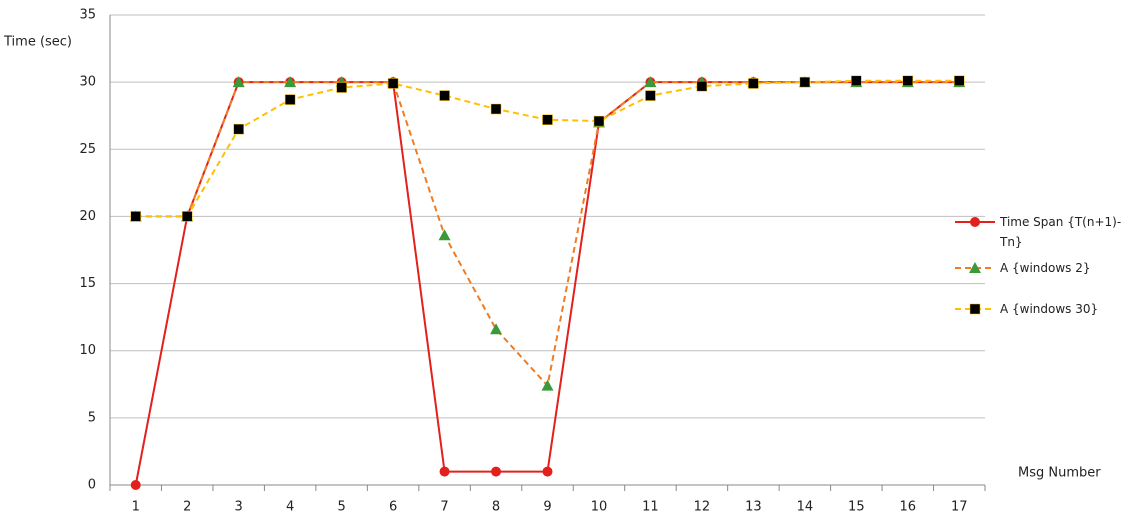 This screenshot has width=1140, height=518. Describe the element at coordinates (136, 507) in the screenshot. I see `x-tick-label: 1` at that location.